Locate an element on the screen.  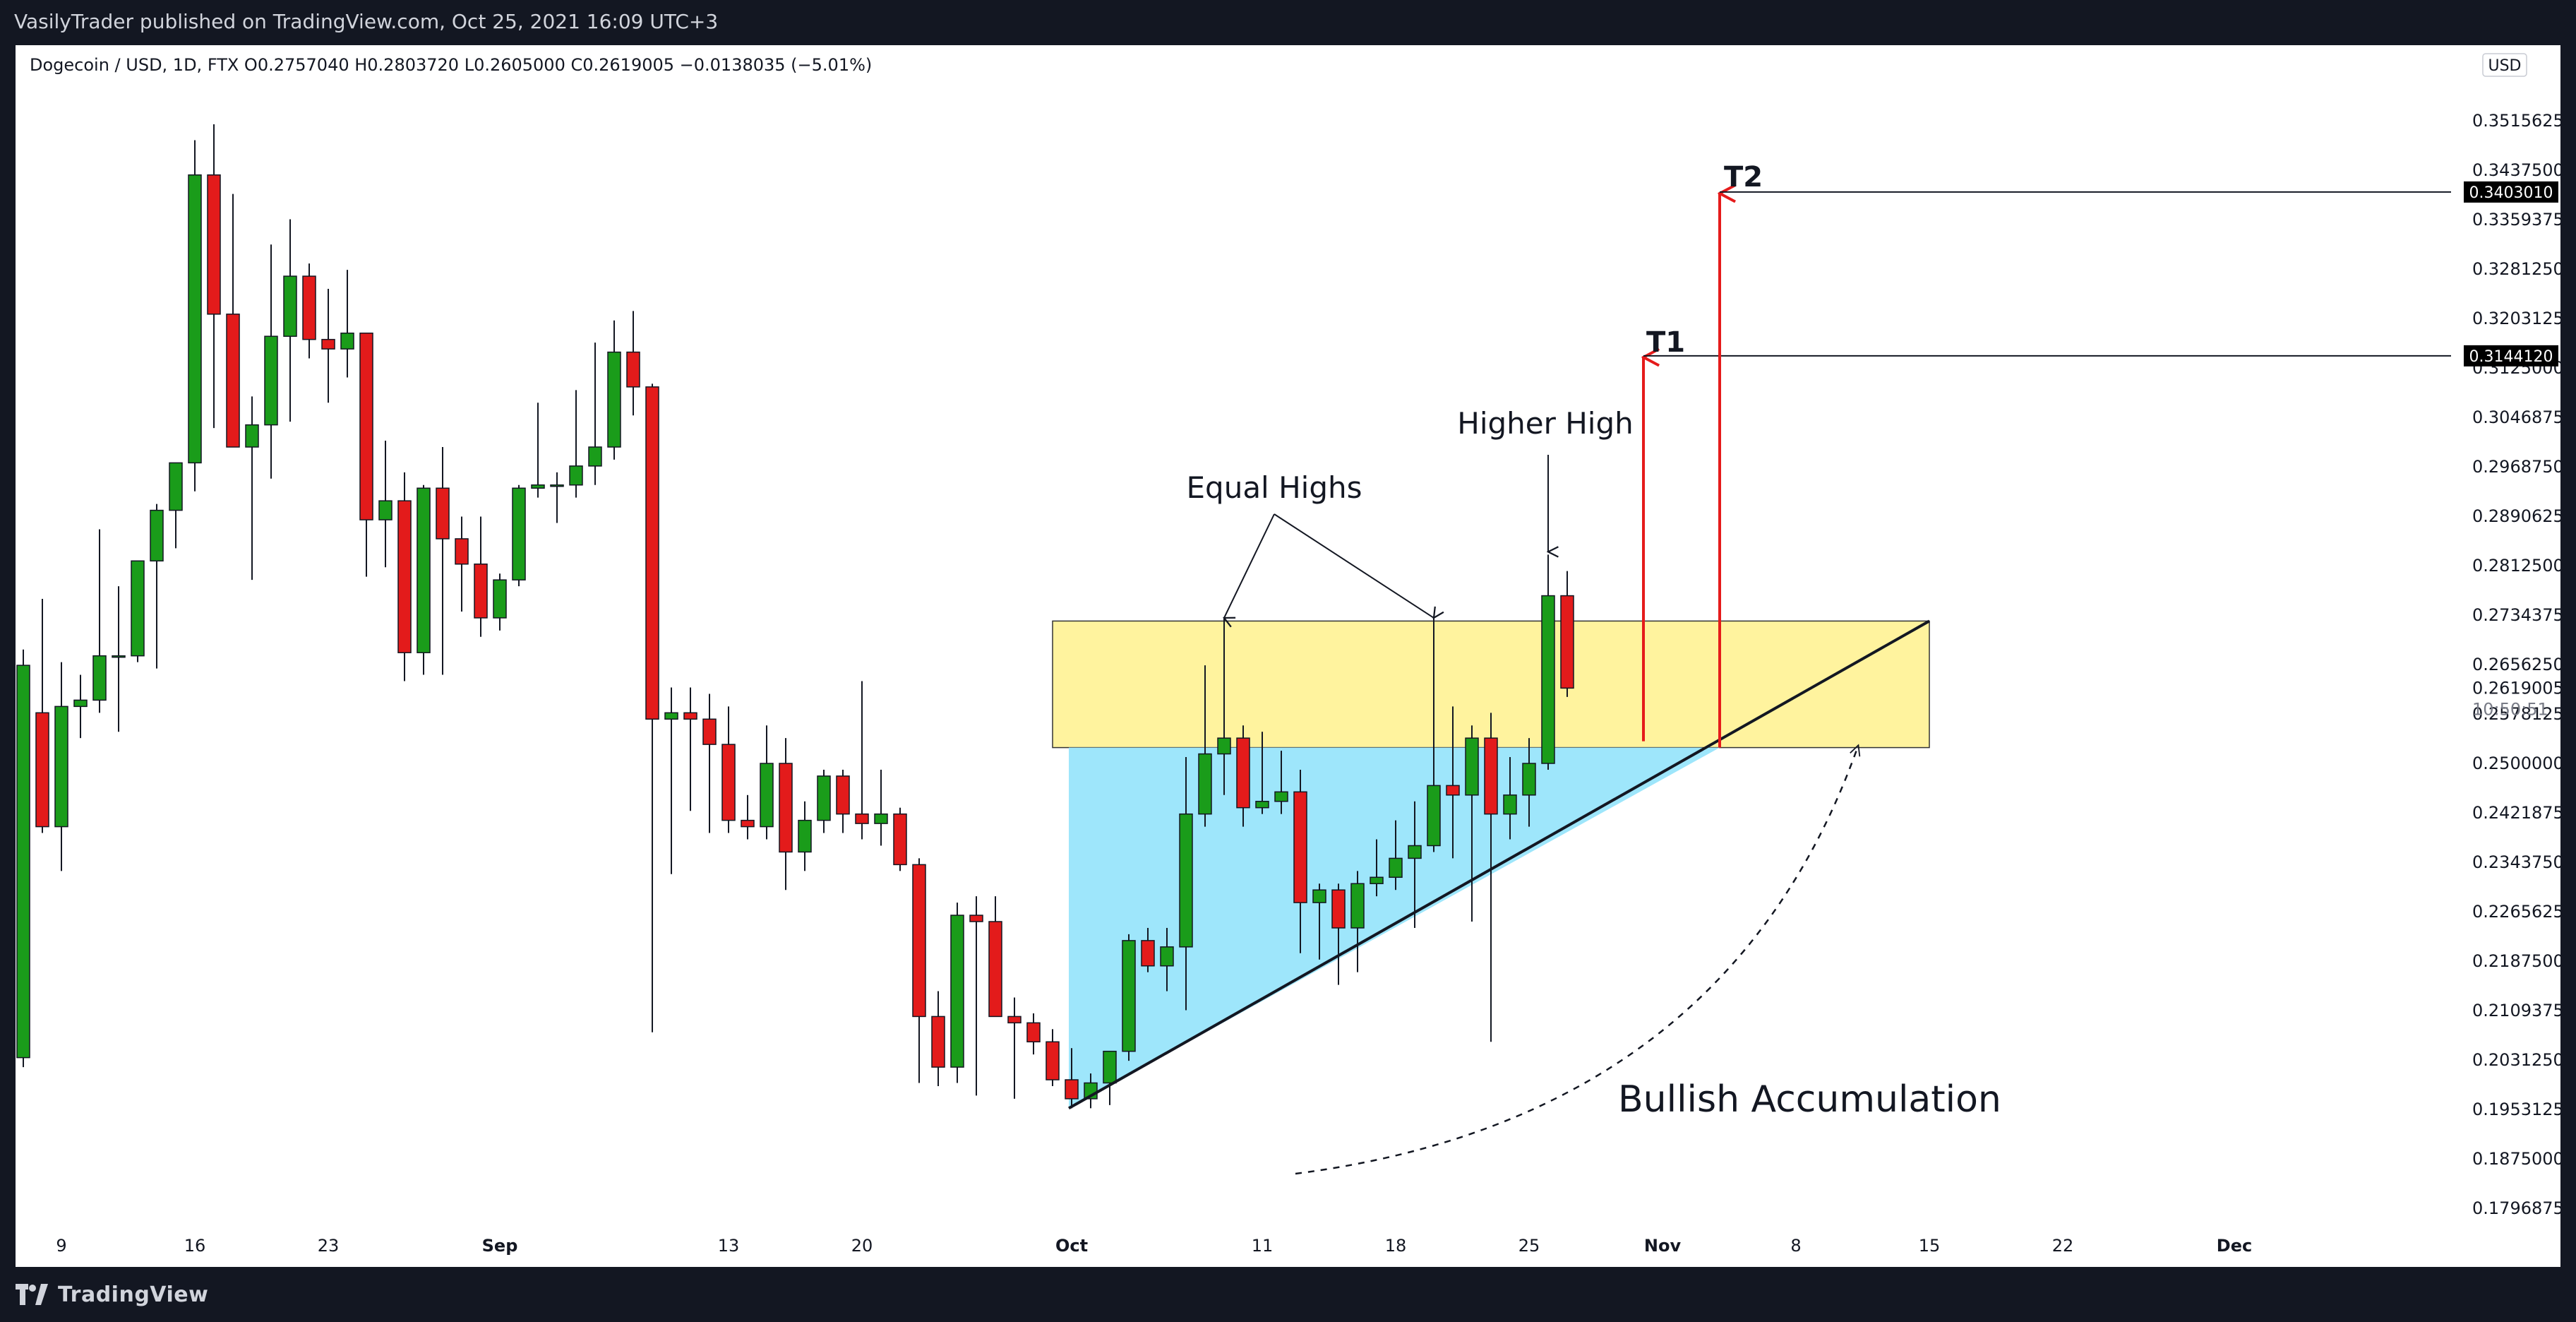
price-axis-tick: 0.1875000 is located at coordinates (2516, 1159).